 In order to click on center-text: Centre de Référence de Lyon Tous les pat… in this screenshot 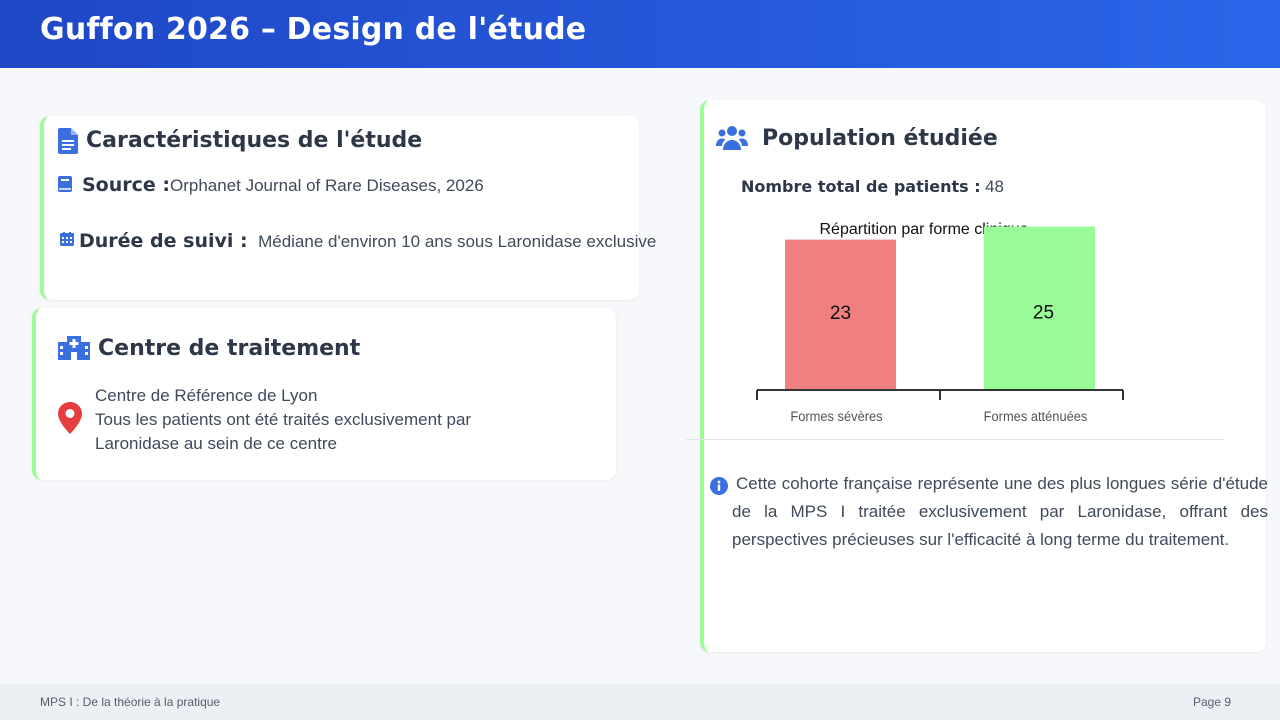, I will do `click(283, 420)`.